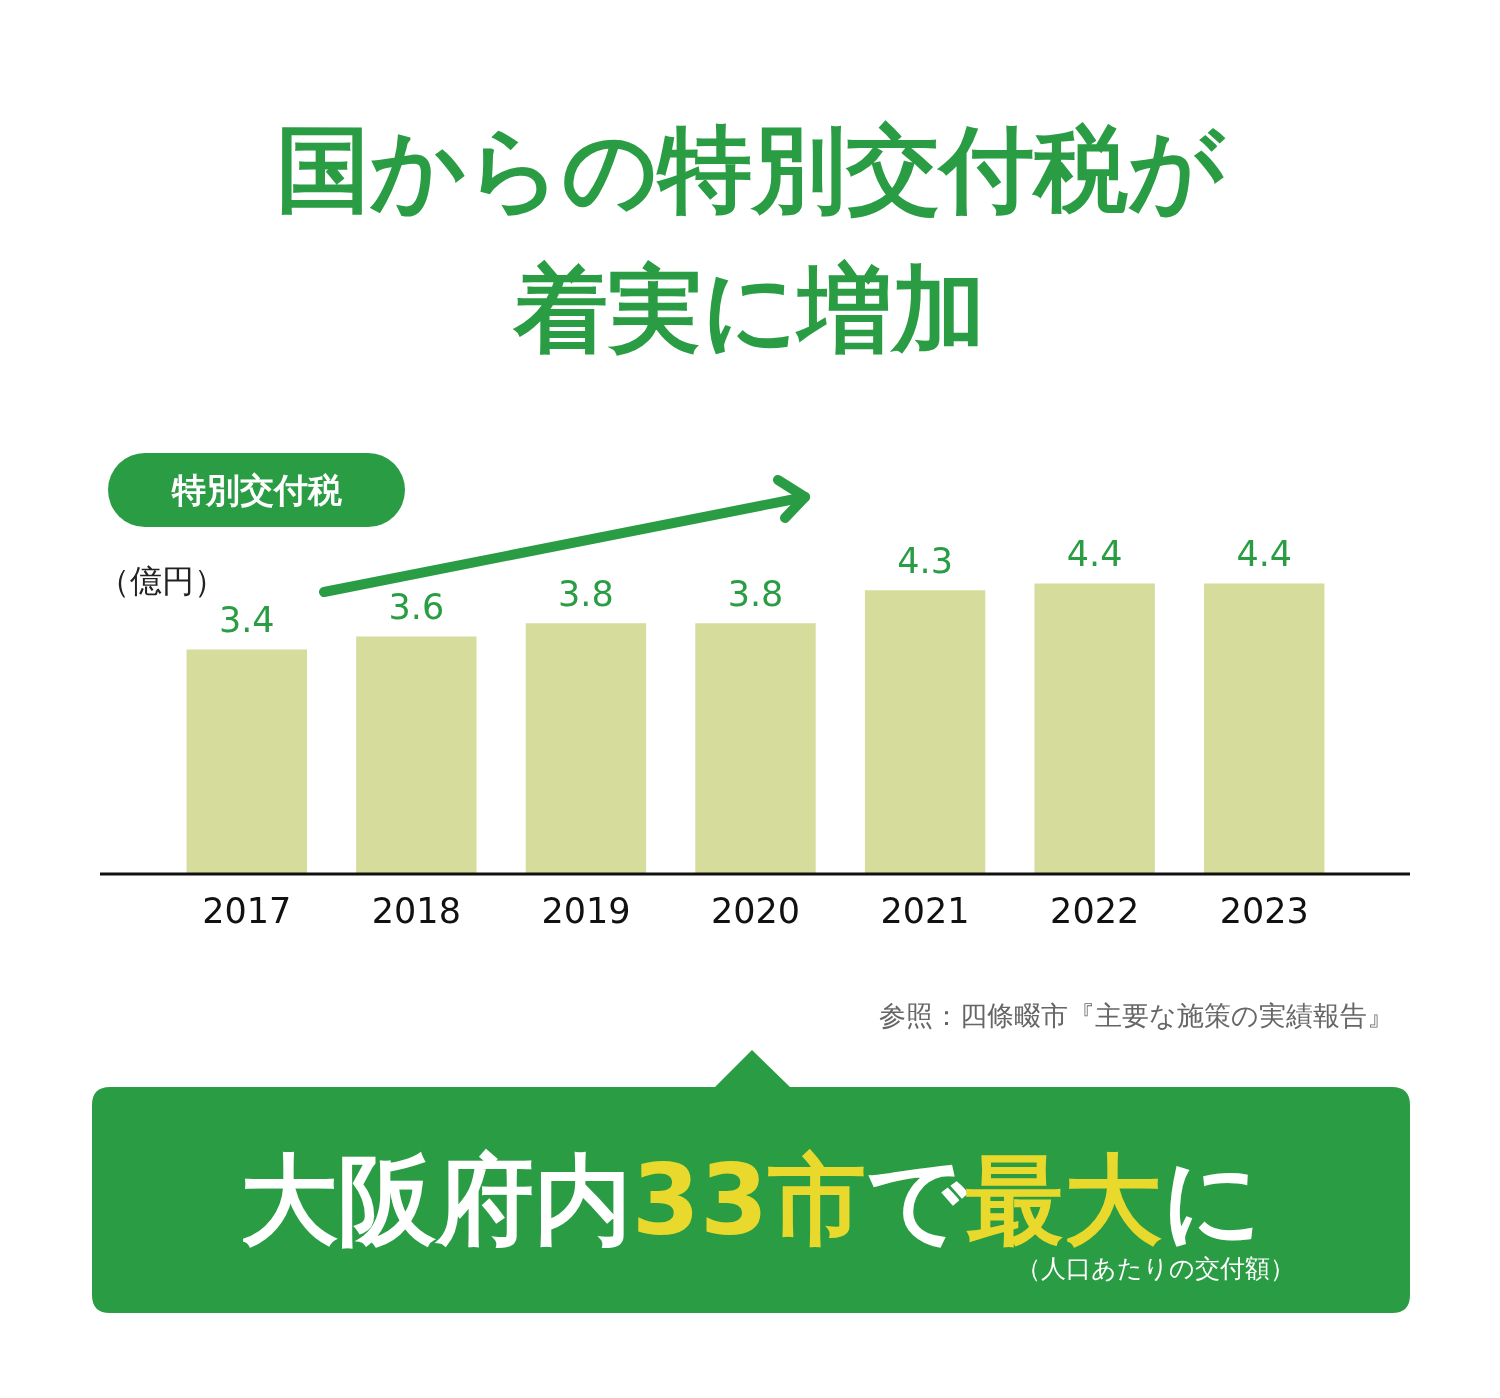 The height and width of the screenshot is (1398, 1500). I want to click on x-tick-label: 2022, so click(1095, 911).